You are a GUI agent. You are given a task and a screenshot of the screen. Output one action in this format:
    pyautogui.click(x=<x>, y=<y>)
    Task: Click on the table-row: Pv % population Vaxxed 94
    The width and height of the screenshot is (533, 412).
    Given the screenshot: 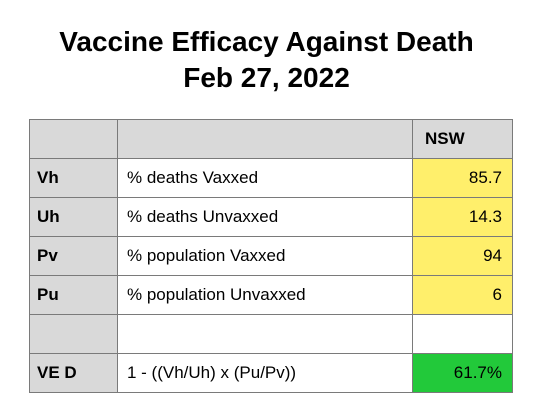 What is the action you would take?
    pyautogui.click(x=271, y=256)
    